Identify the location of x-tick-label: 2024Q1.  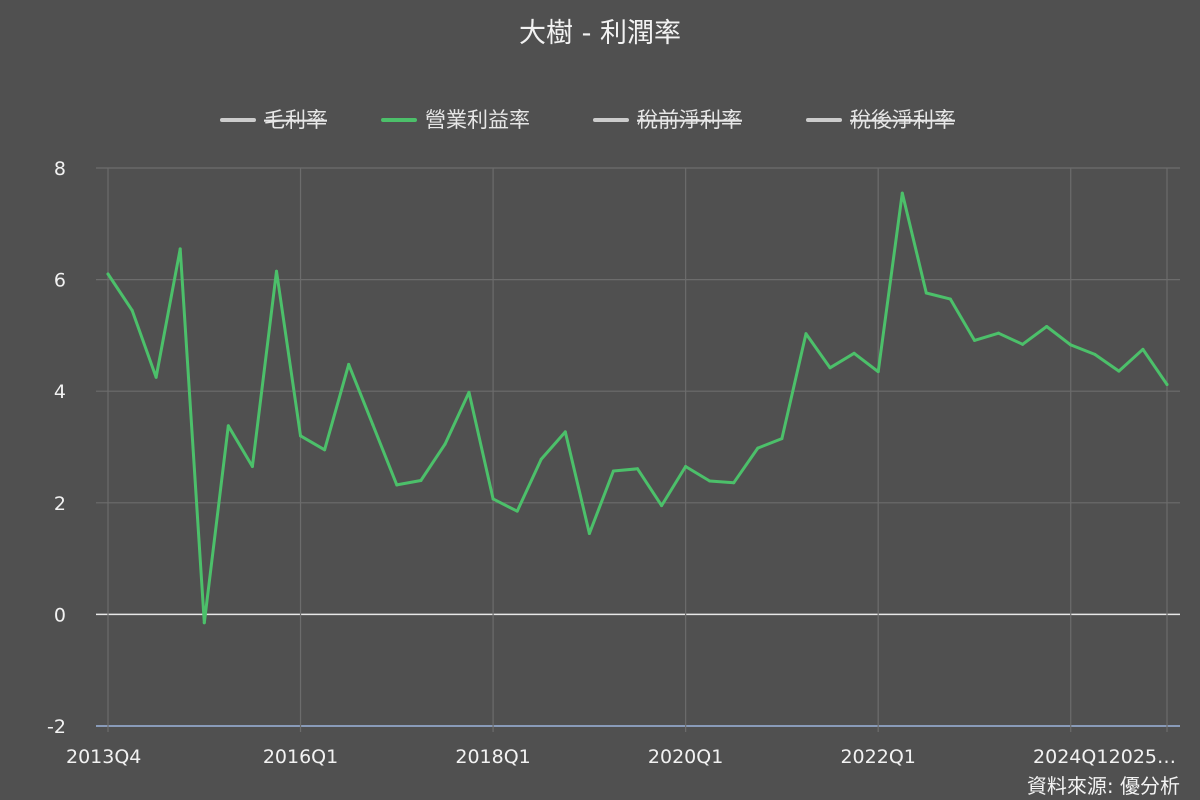
(1070, 757).